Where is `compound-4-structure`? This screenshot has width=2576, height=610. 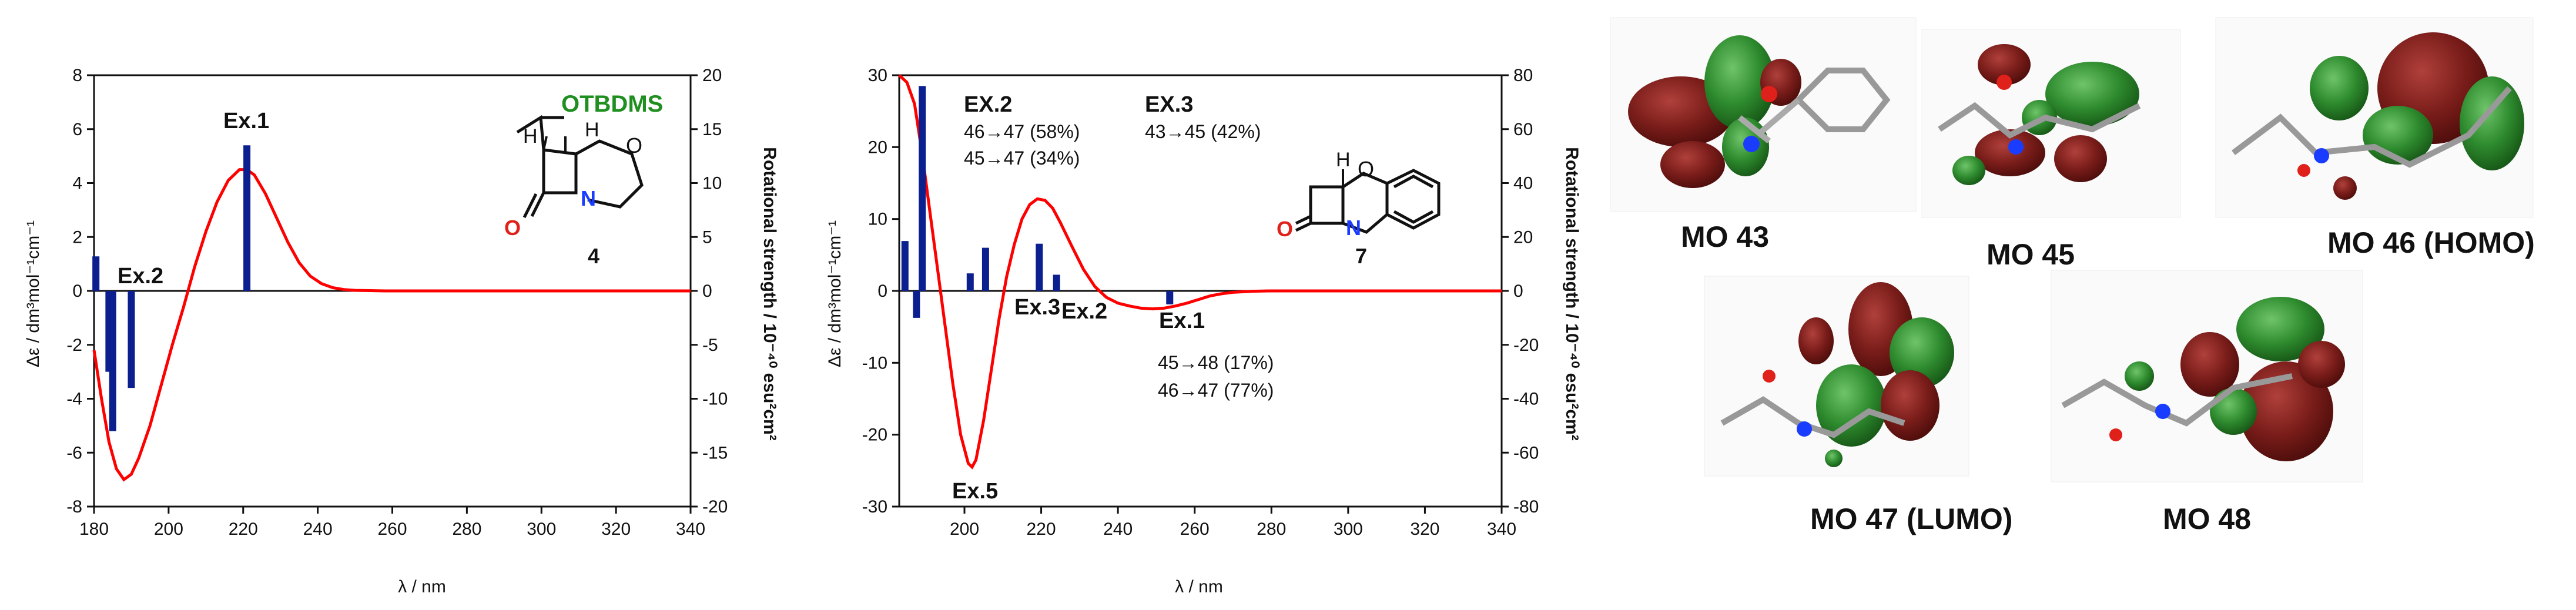
compound-4-structure is located at coordinates (580, 167).